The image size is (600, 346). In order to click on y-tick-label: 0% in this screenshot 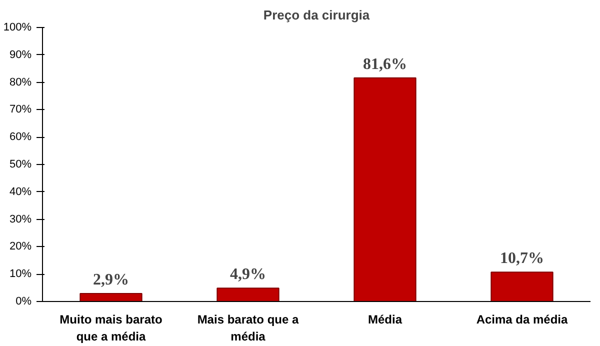, I will do `click(24, 302)`.